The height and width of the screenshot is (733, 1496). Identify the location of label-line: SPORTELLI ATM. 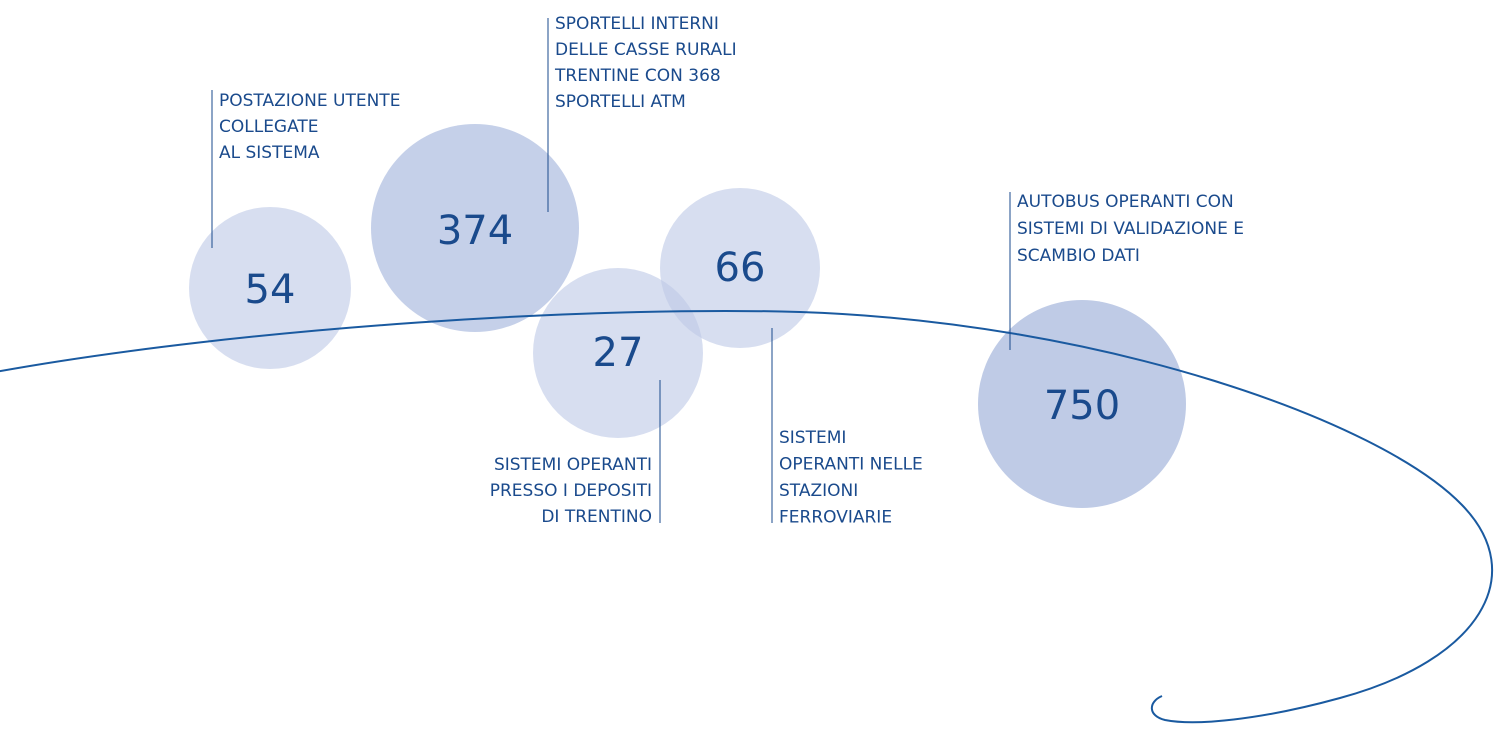
(620, 102).